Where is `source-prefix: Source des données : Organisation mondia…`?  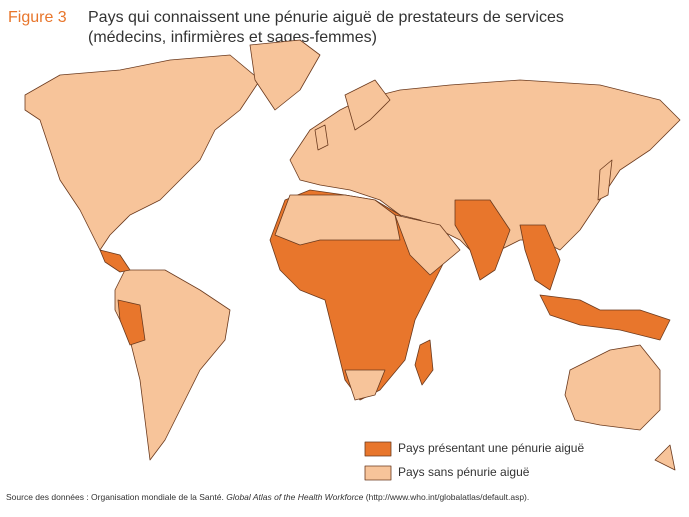
source-prefix: Source des données : Organisation mondia… is located at coordinates (115, 497).